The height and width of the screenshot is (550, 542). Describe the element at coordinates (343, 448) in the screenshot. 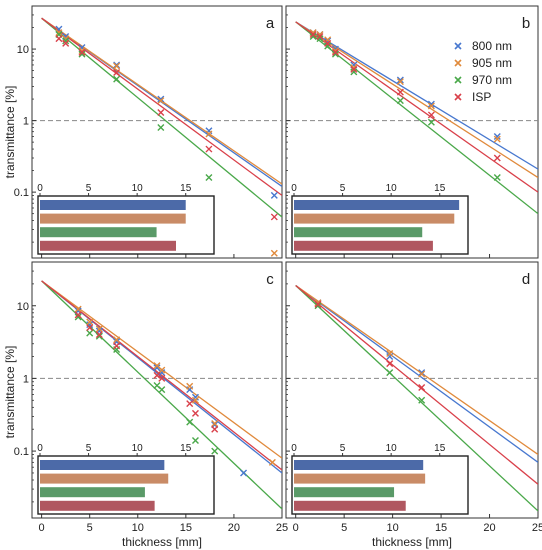

I see `inset-tick-label: 5` at that location.